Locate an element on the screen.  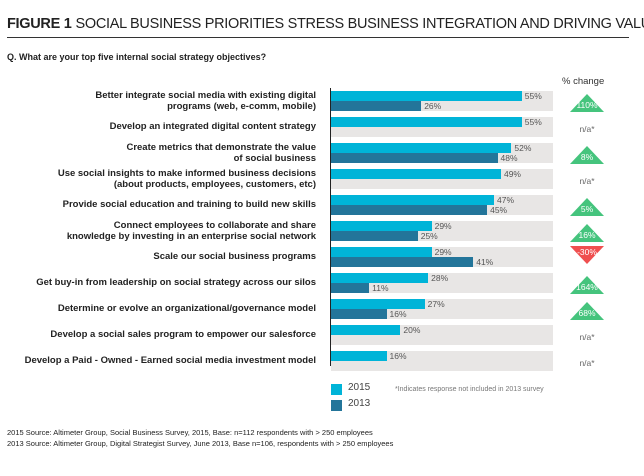
legend-swatch-2013 is located at coordinates (336, 405).